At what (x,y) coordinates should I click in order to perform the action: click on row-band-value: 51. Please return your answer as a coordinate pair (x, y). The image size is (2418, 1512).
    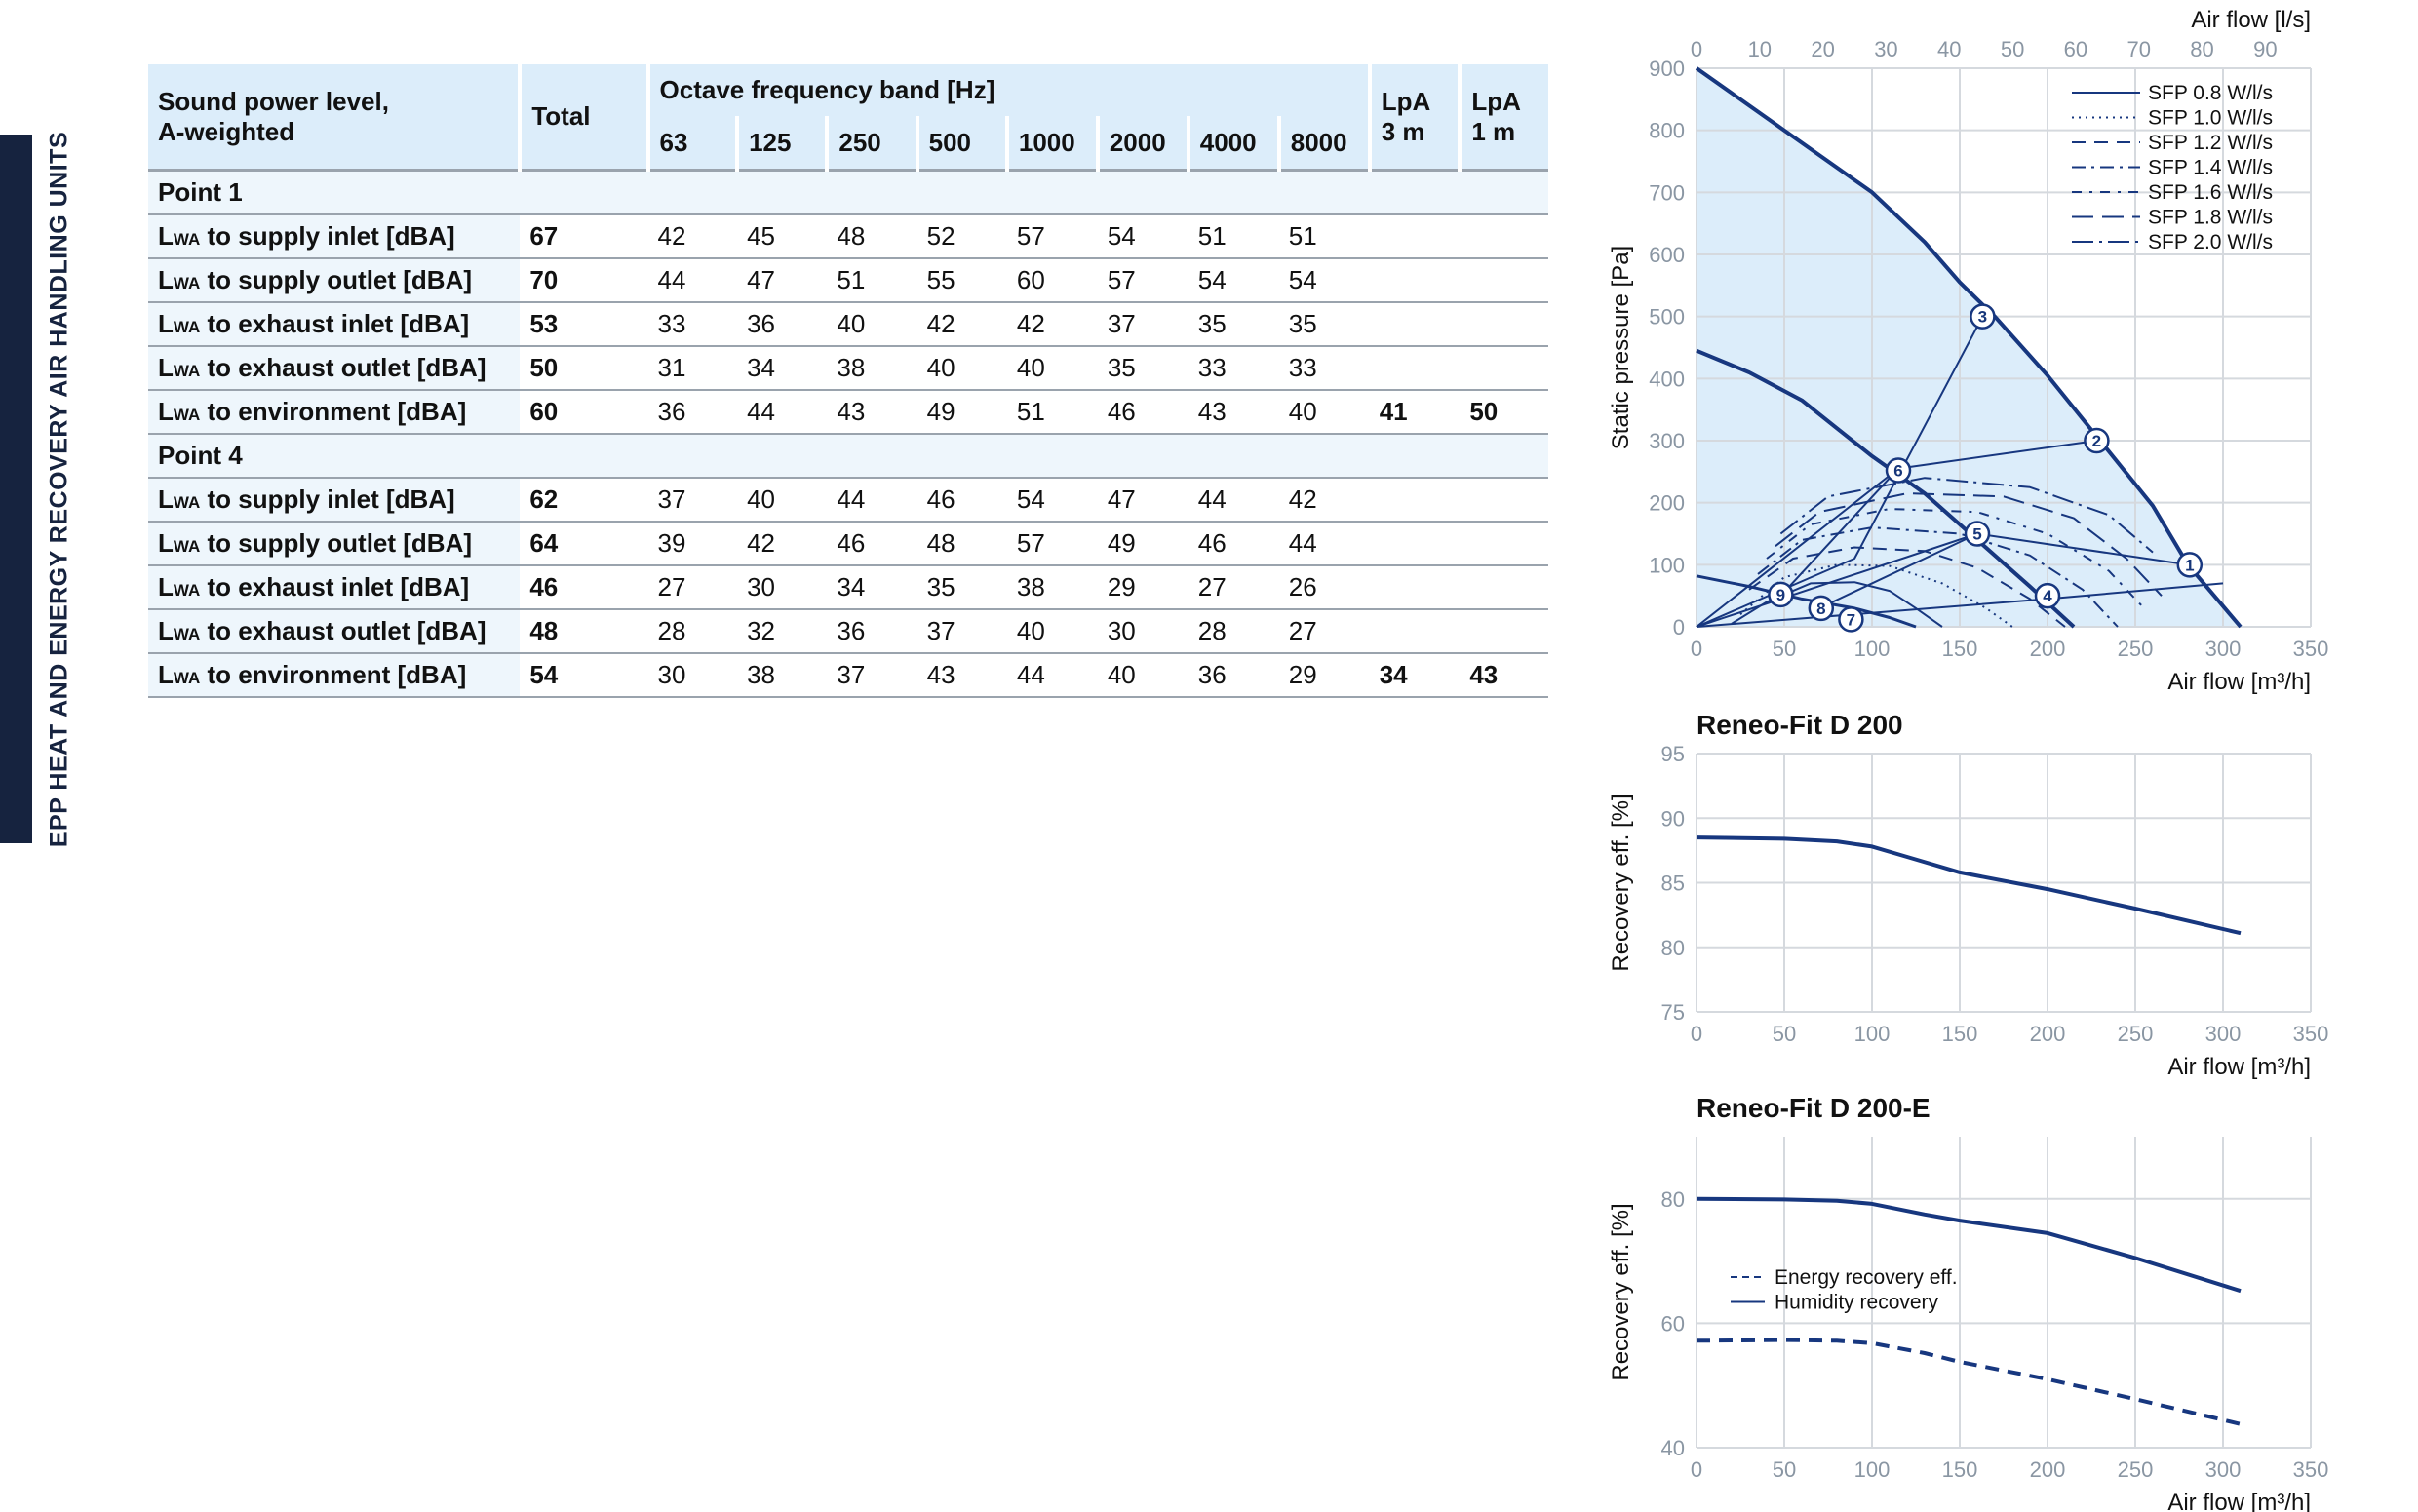
    Looking at the image, I should click on (1052, 412).